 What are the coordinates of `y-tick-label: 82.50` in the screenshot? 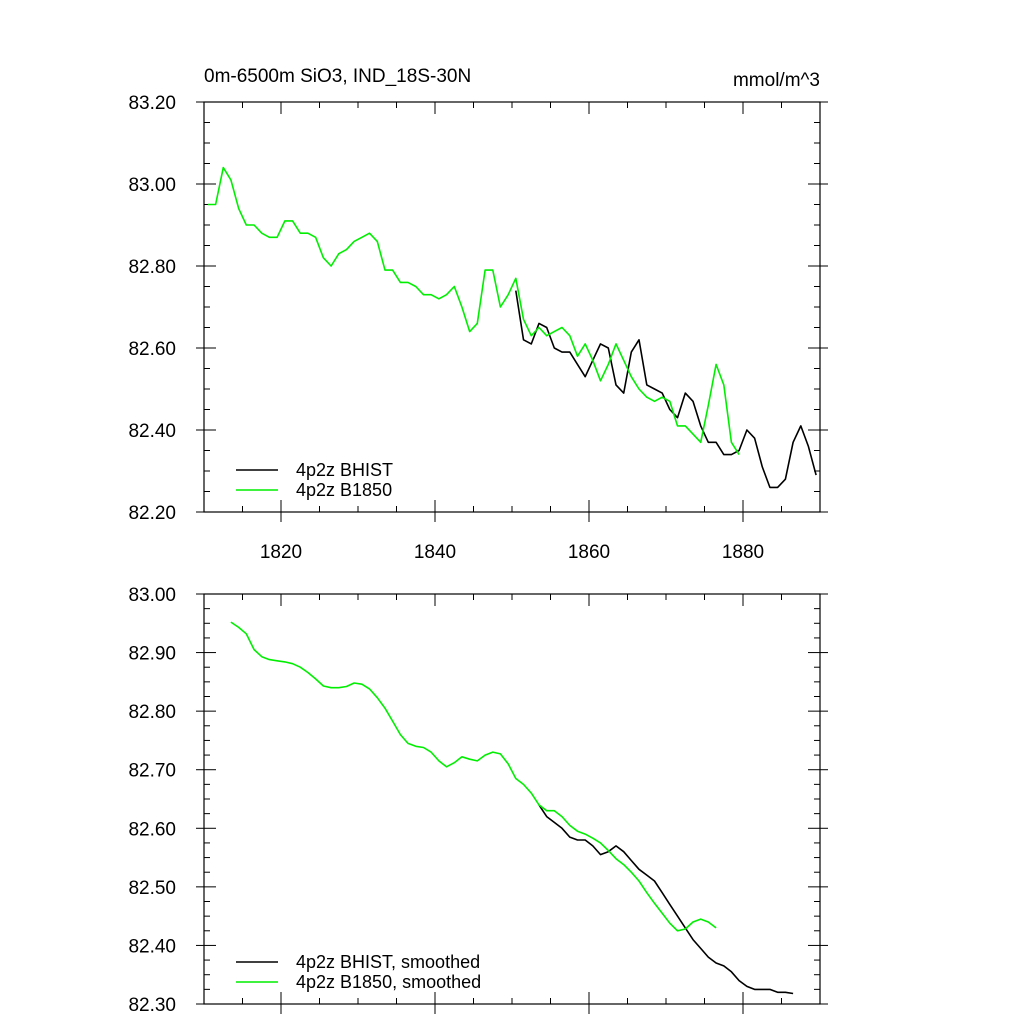 It's located at (152, 888).